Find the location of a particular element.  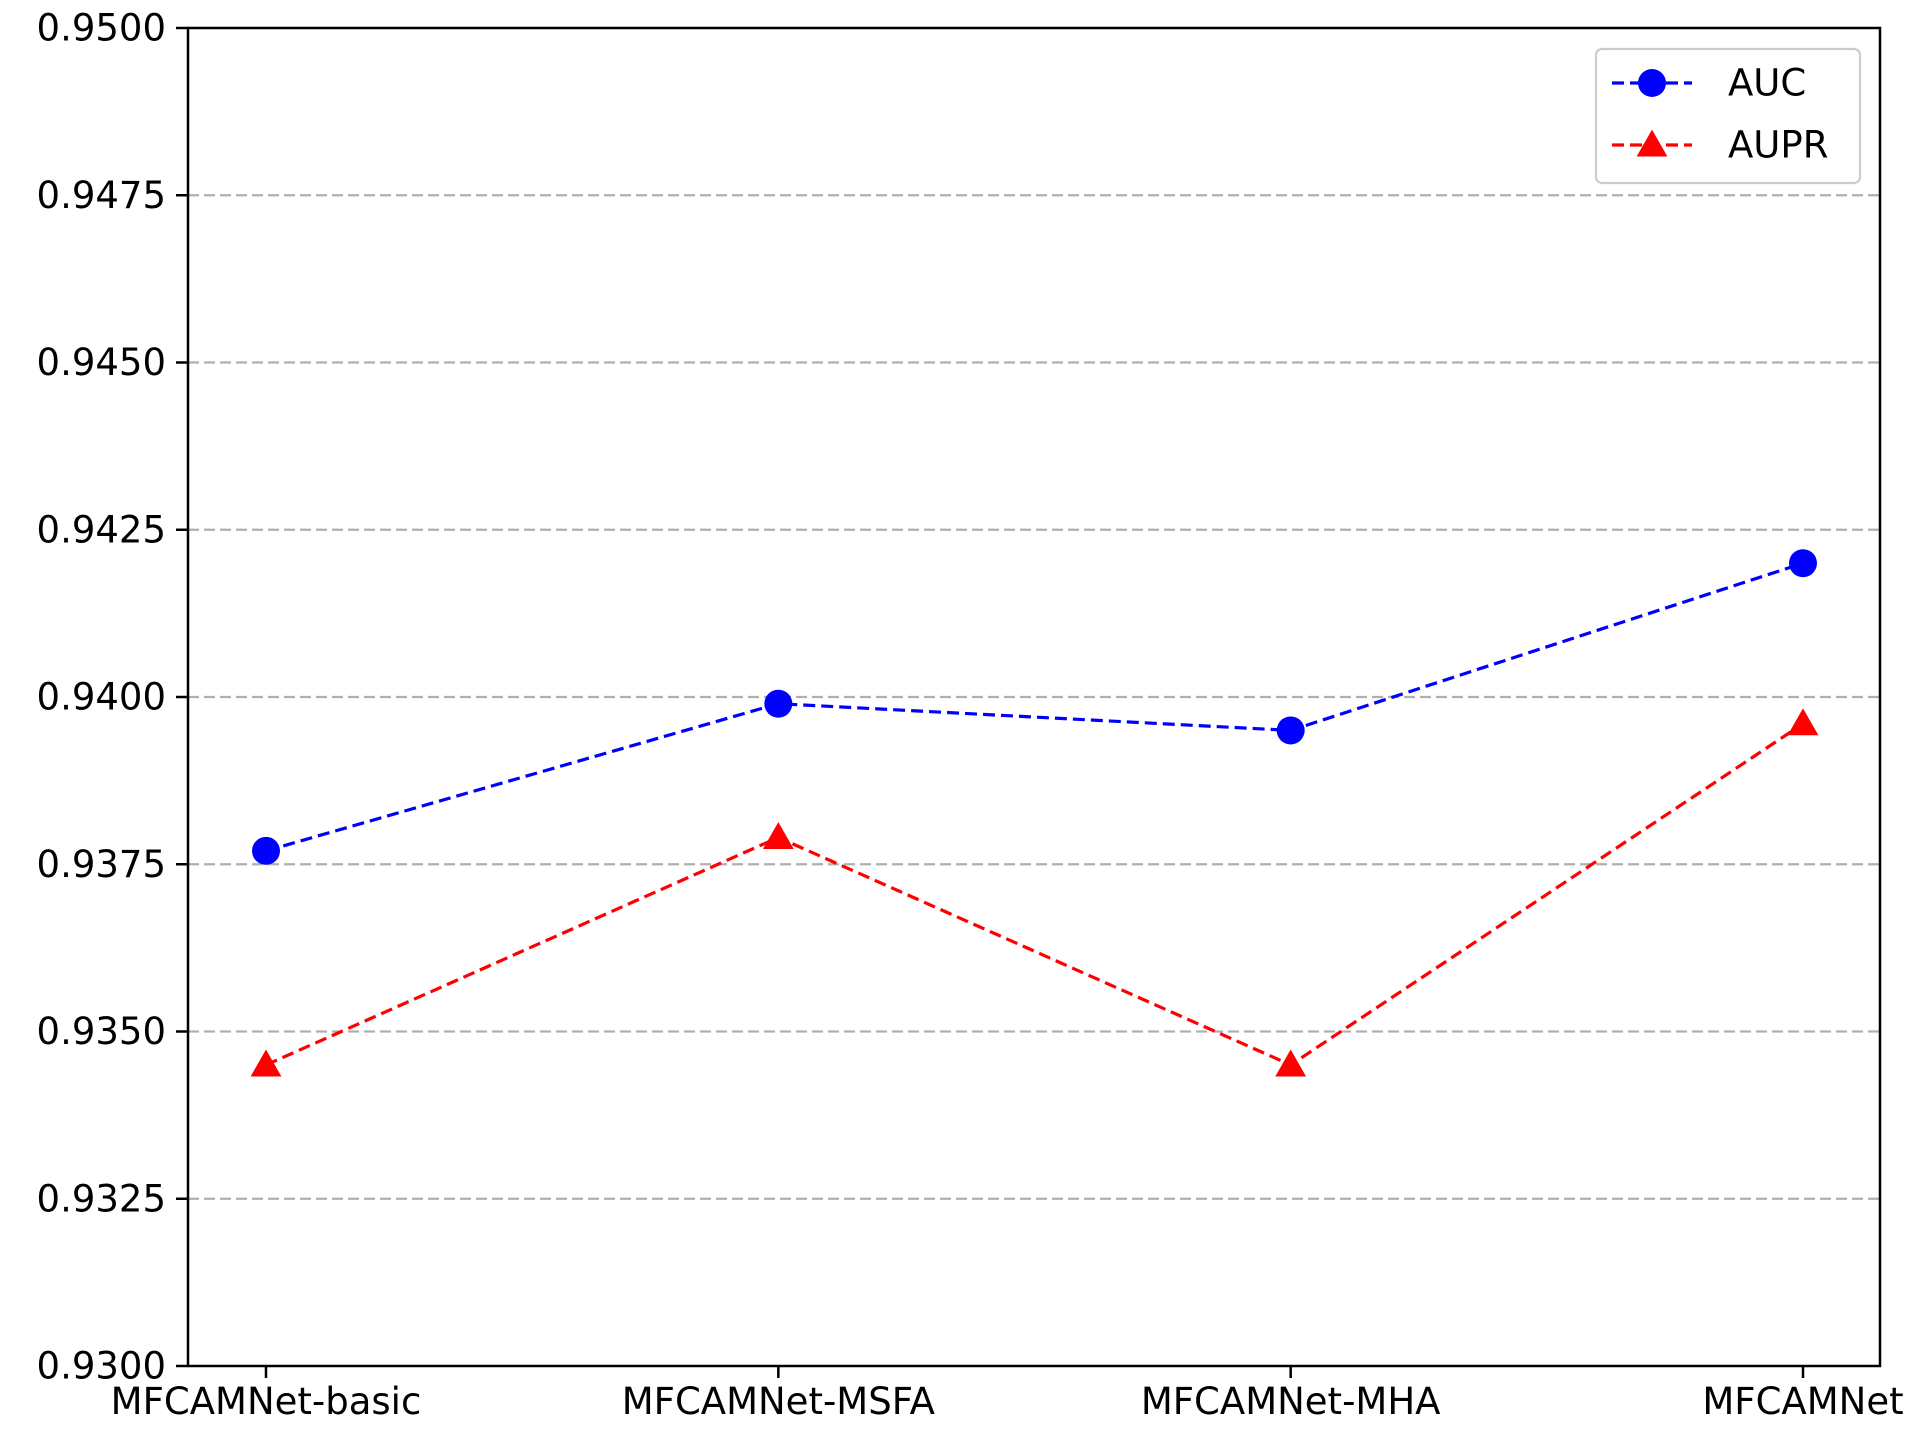

legend-label: AUC is located at coordinates (1767, 83).